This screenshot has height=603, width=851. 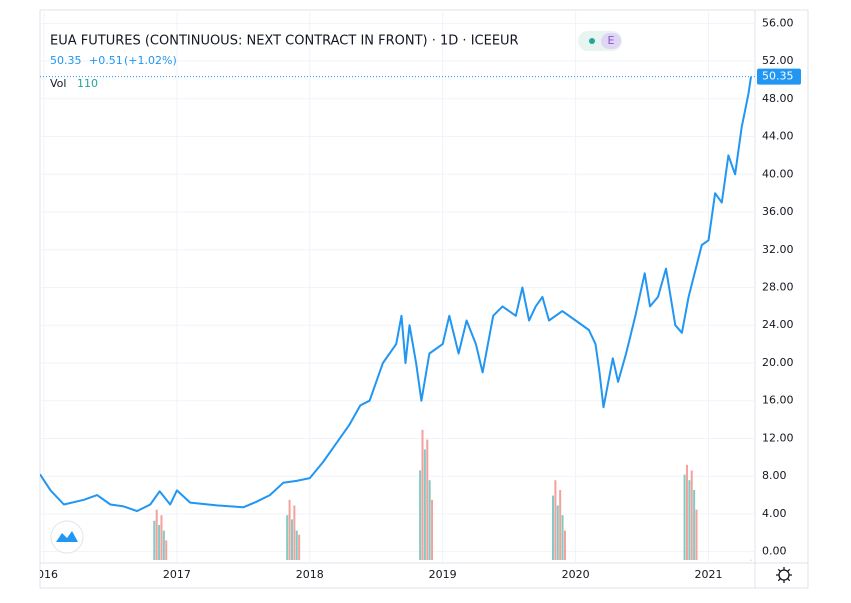 What do you see at coordinates (106, 60) in the screenshot?
I see `price-change: +0.51` at bounding box center [106, 60].